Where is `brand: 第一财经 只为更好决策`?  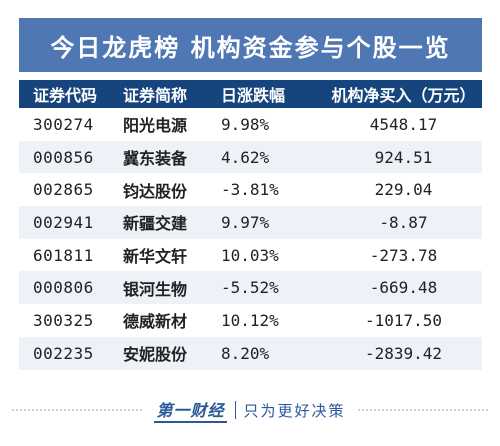 brand: 第一财经 只为更好决策 is located at coordinates (249, 410).